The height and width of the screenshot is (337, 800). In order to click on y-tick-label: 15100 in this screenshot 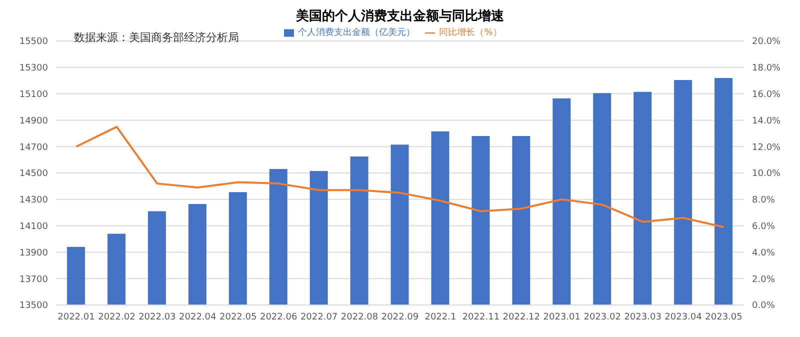, I will do `click(33, 95)`.